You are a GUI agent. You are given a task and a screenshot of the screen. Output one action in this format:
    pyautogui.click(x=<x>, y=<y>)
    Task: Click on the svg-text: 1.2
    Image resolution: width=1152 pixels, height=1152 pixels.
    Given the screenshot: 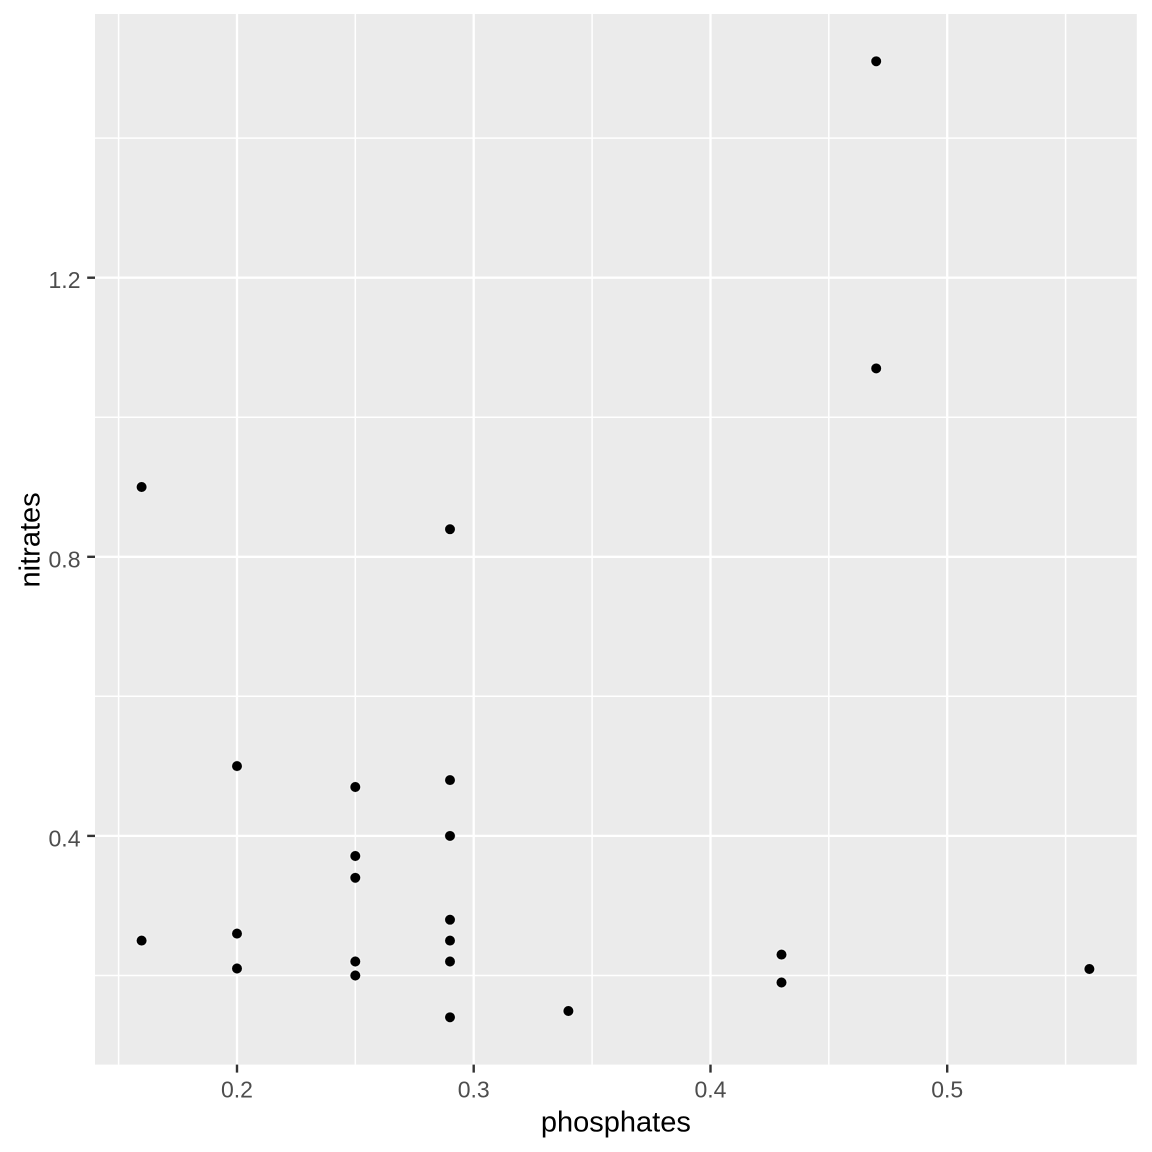 What is the action you would take?
    pyautogui.click(x=65, y=280)
    